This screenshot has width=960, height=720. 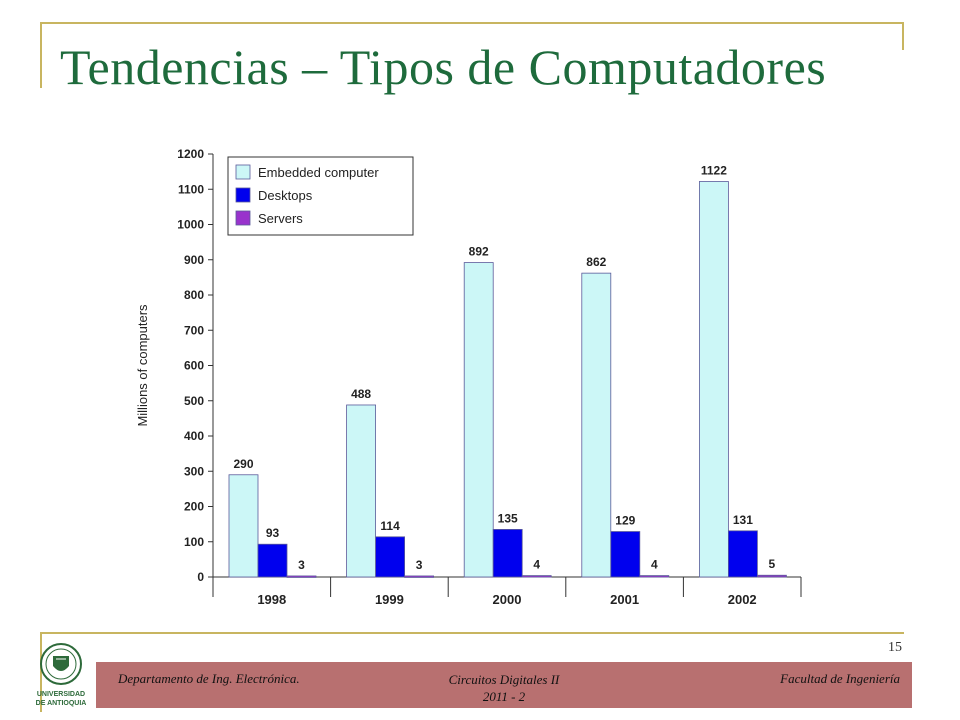 What do you see at coordinates (472, 23) in the screenshot?
I see `frame-top-rule` at bounding box center [472, 23].